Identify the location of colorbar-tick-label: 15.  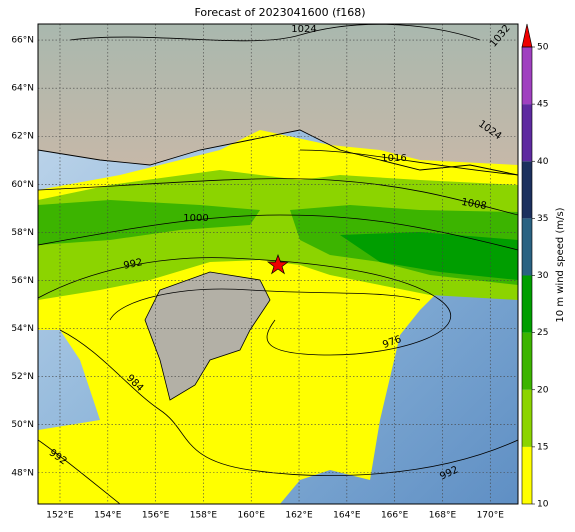
(542, 447).